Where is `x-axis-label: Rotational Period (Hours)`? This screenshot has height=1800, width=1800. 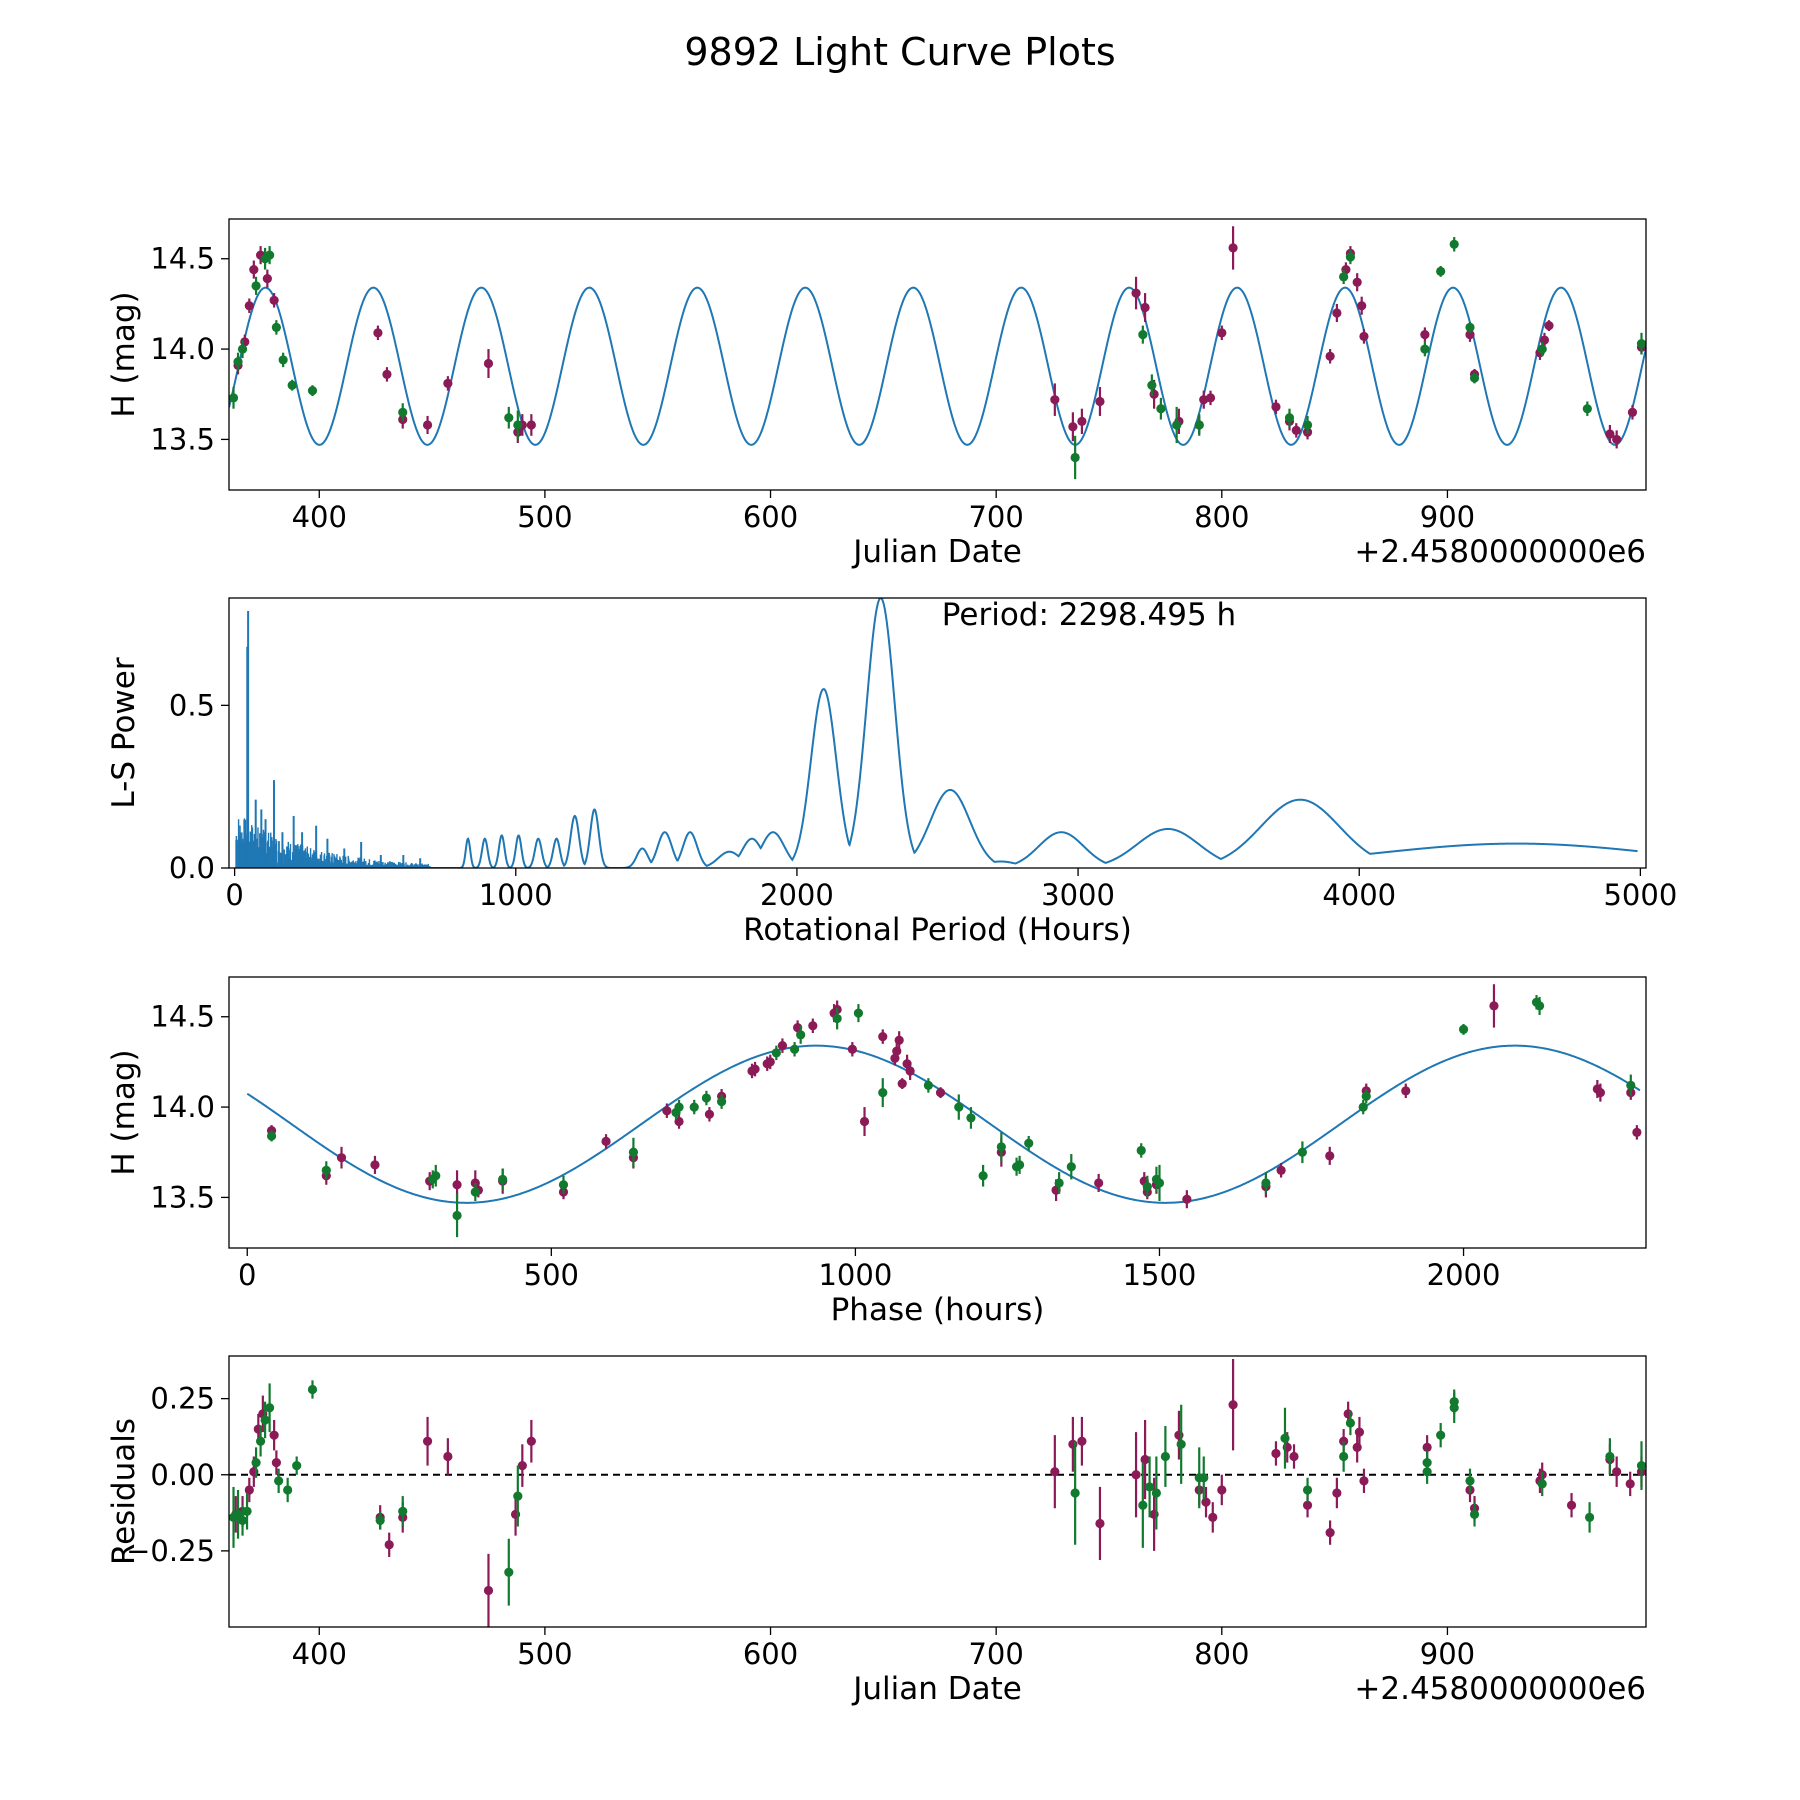 x-axis-label: Rotational Period (Hours) is located at coordinates (937, 930).